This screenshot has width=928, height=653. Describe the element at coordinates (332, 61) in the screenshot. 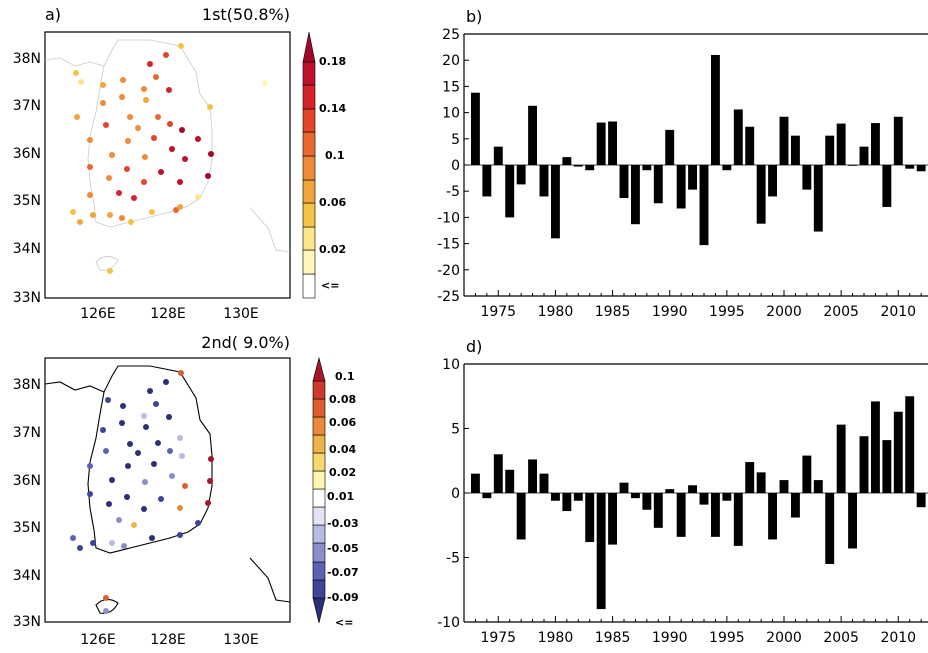

I see `colorbar-label: 0.18` at that location.